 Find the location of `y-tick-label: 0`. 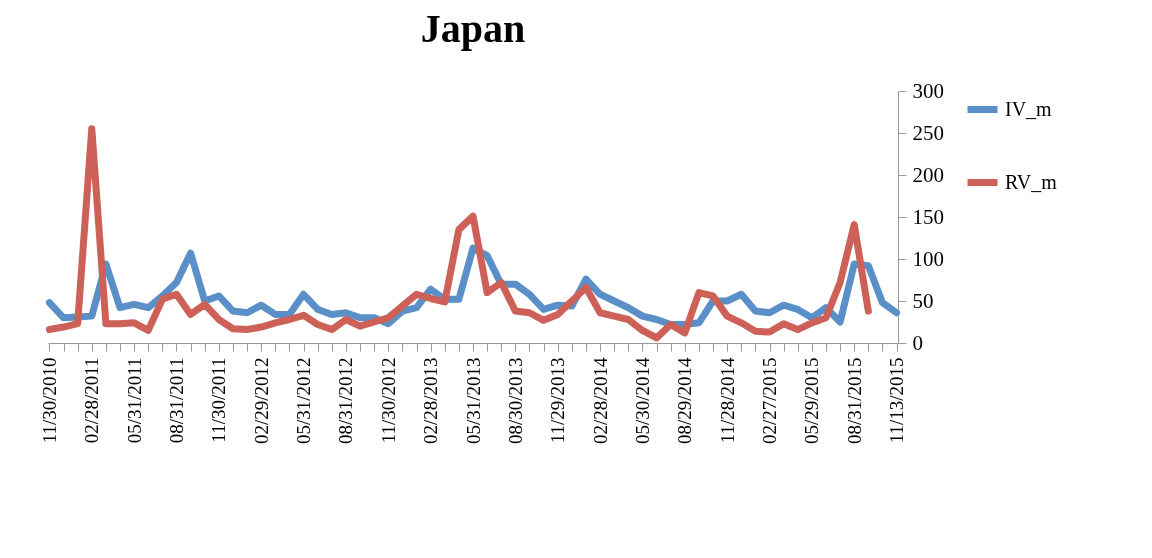

y-tick-label: 0 is located at coordinates (917, 342).